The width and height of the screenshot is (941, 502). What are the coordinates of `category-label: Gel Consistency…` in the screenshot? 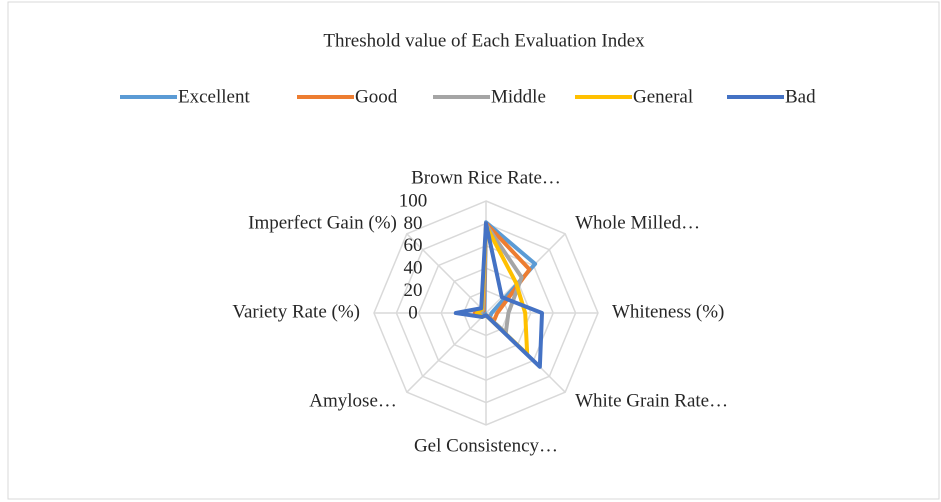 It's located at (486, 445).